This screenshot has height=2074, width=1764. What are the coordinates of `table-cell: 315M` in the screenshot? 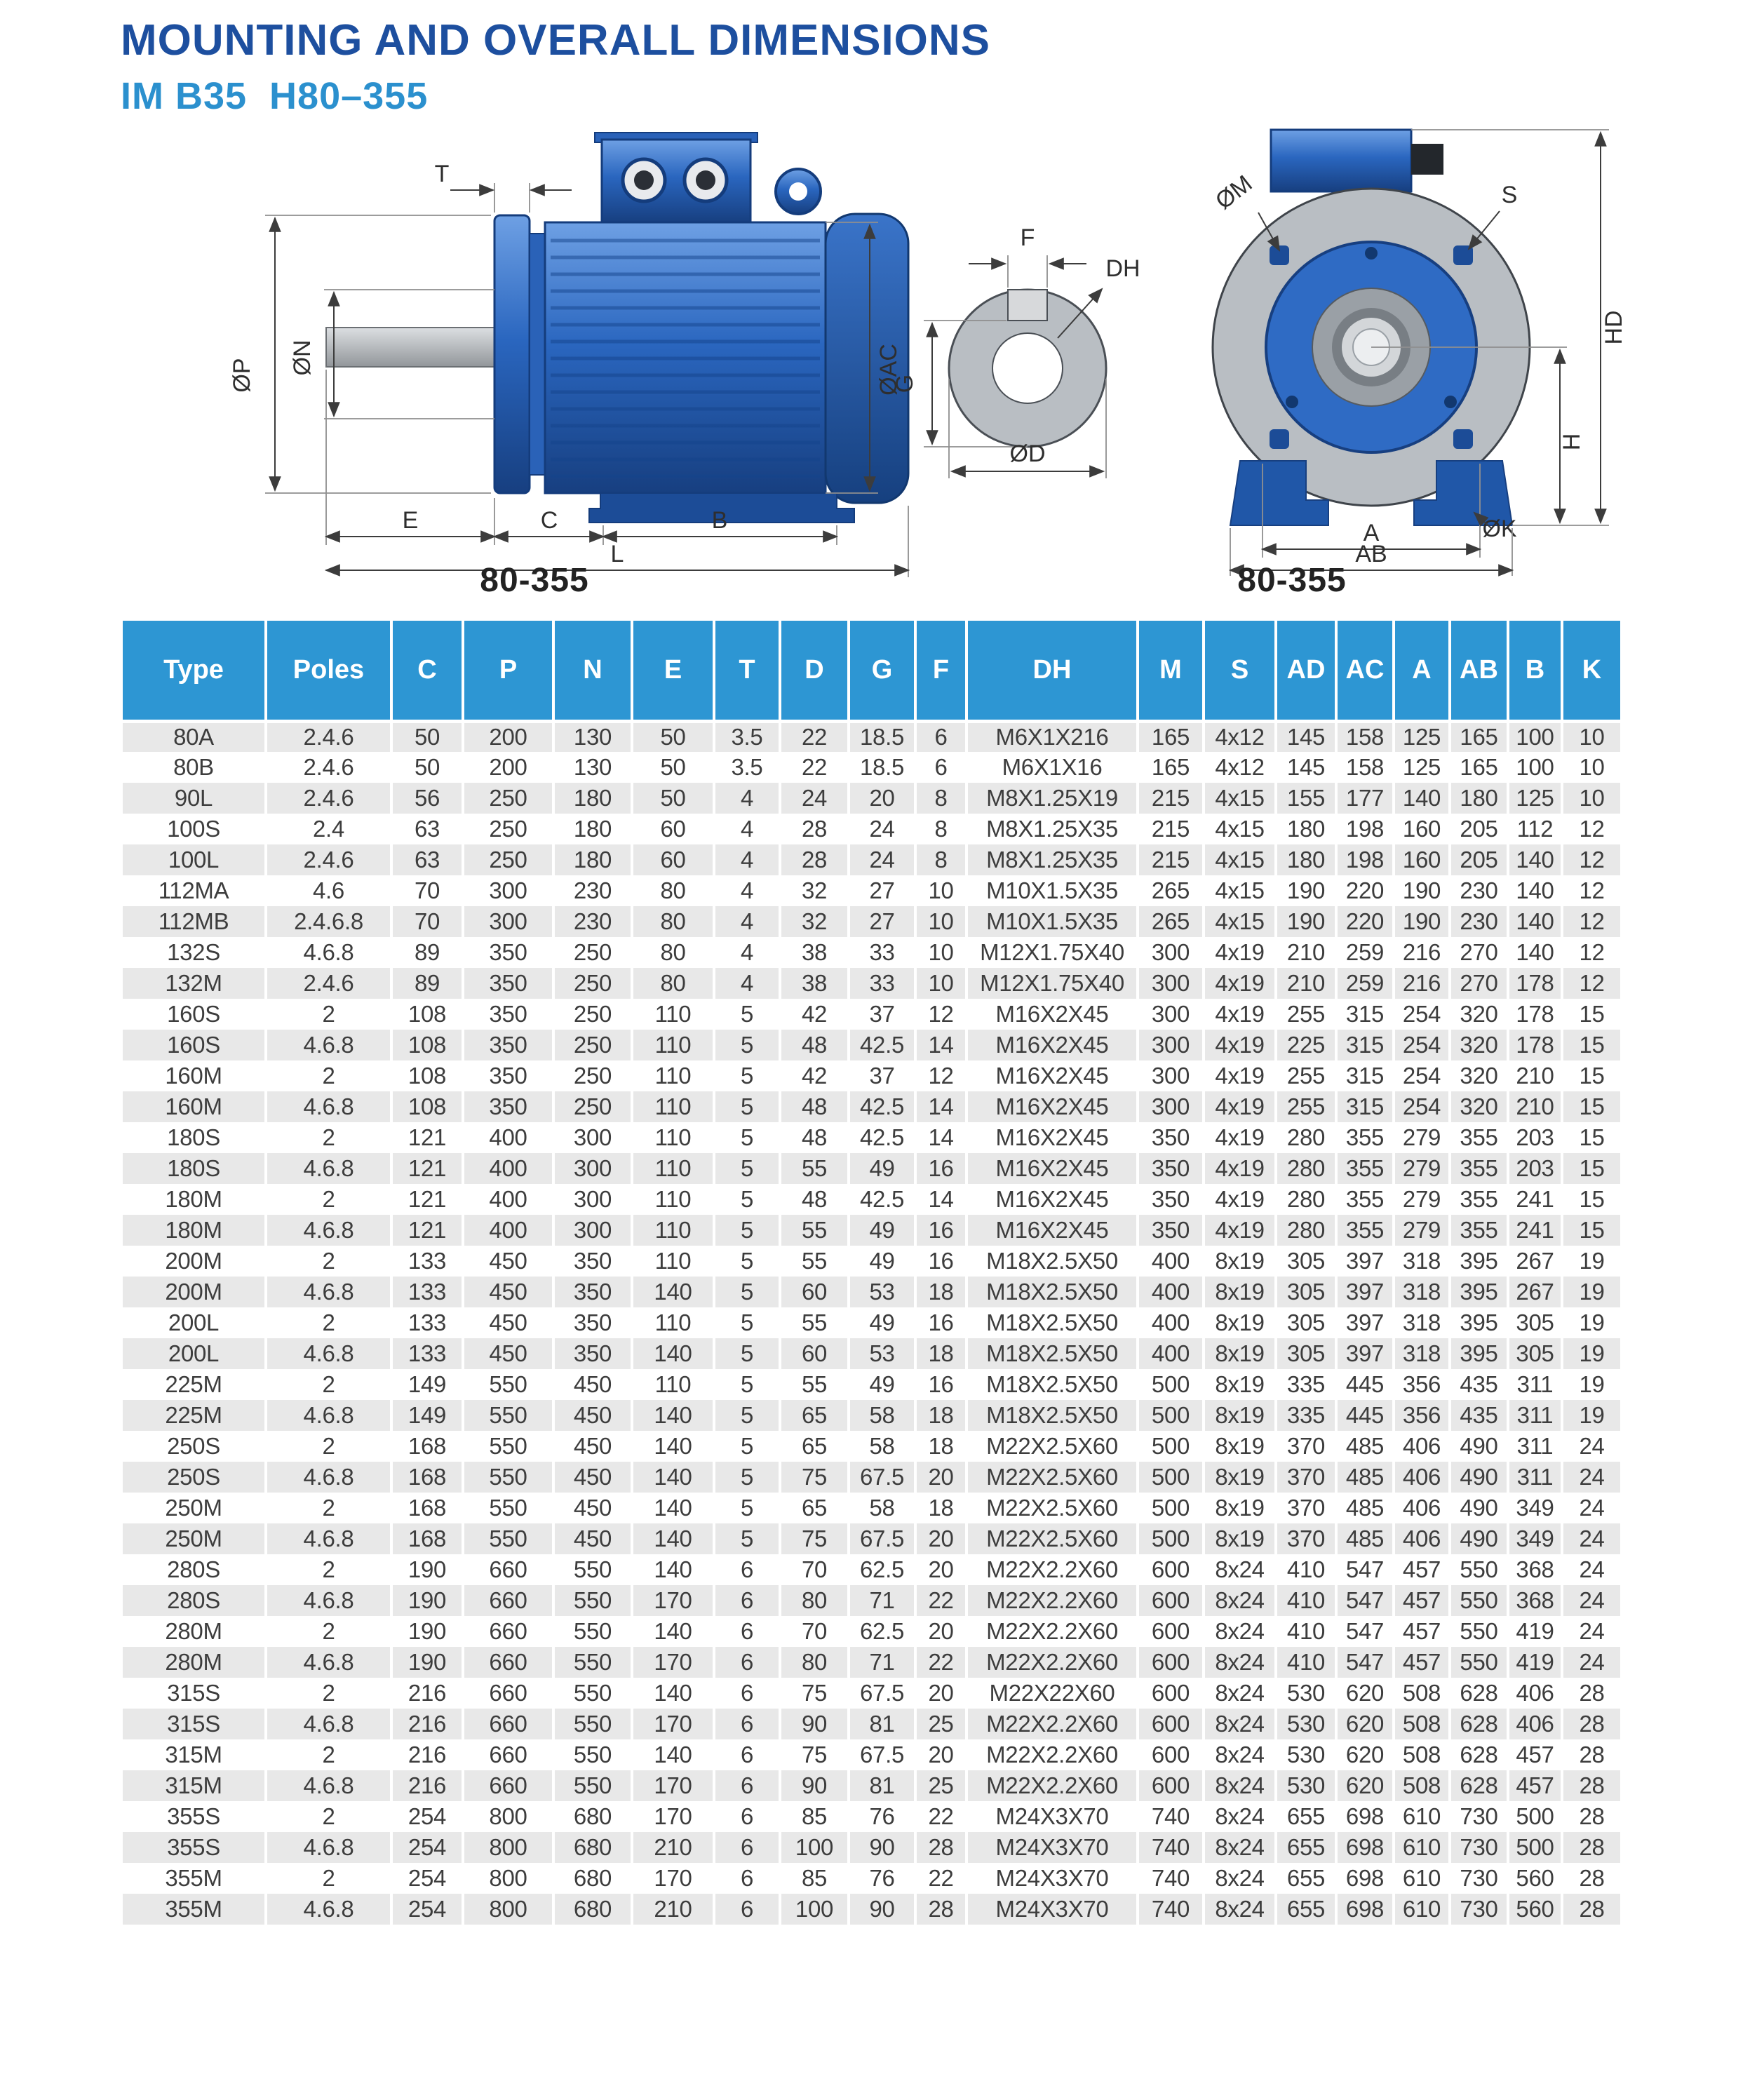 It's located at (195, 1754).